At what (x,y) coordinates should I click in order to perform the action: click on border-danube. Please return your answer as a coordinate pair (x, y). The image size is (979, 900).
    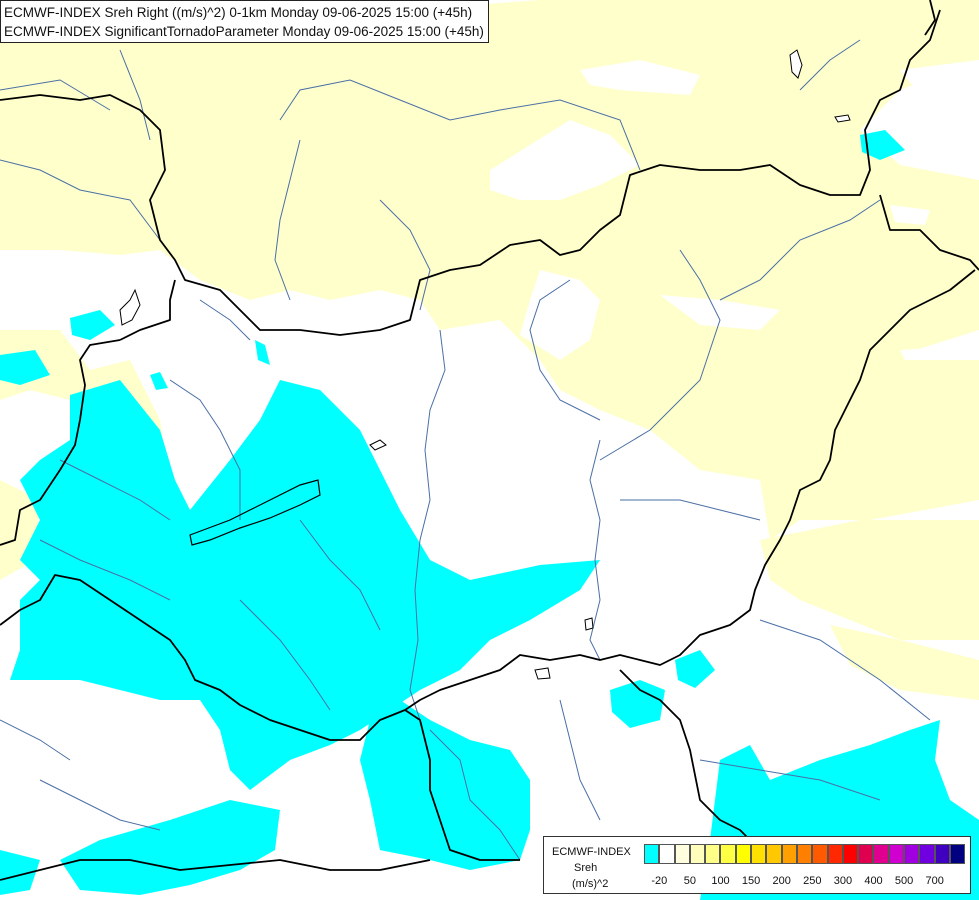
    Looking at the image, I should click on (462, 785).